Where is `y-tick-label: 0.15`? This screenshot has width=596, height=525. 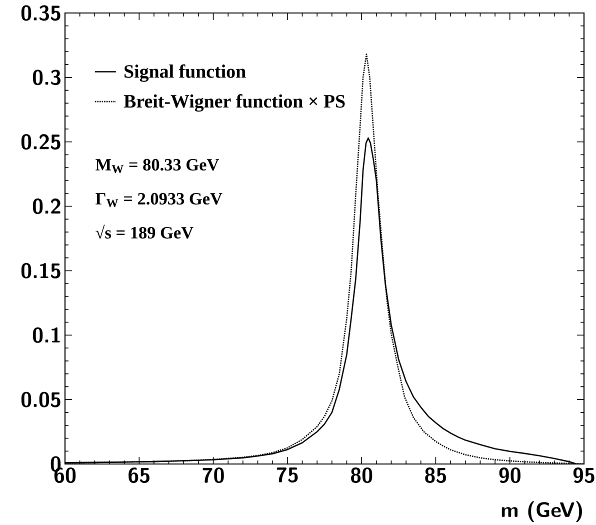
y-tick-label: 0.15 is located at coordinates (40, 270).